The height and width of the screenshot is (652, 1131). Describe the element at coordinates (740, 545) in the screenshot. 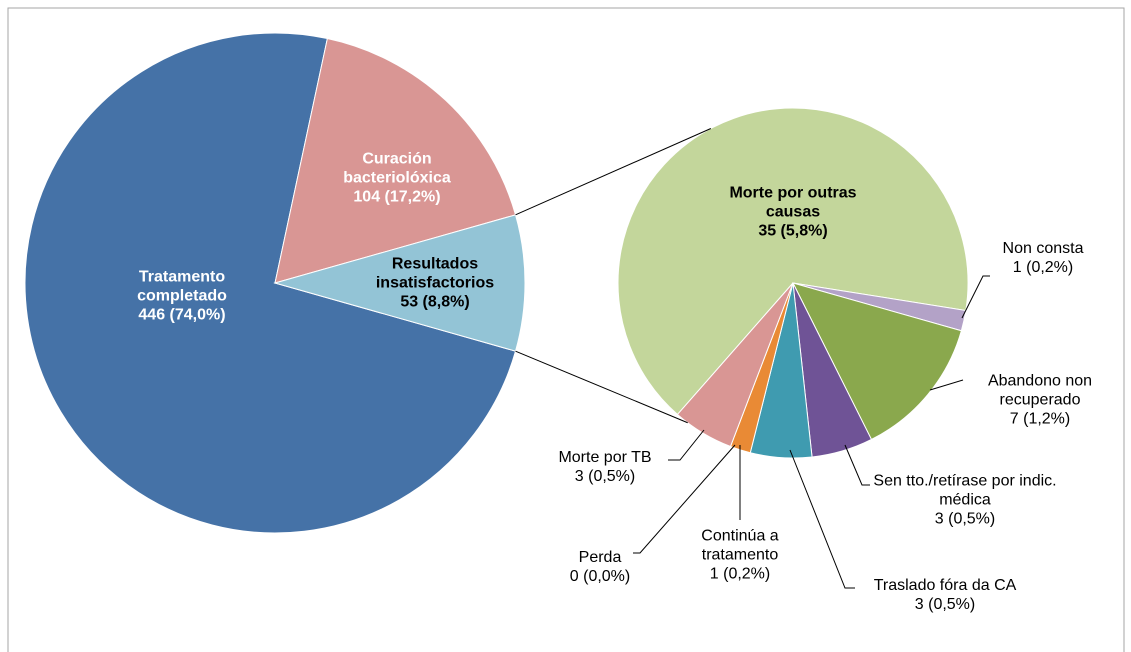

I see `slice-name: Continúa a tratamento` at that location.